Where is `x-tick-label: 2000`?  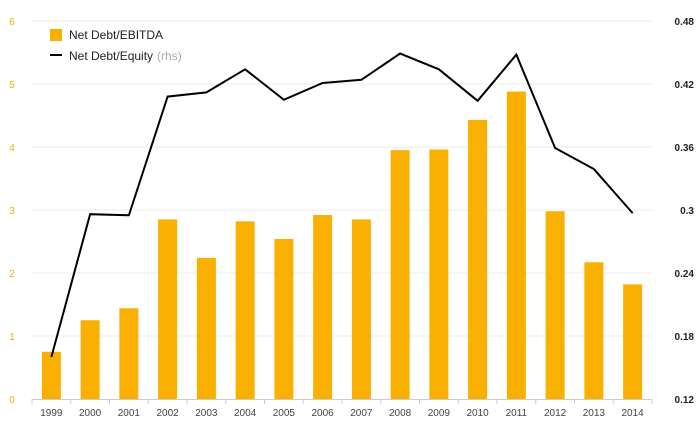
x-tick-label: 2000 is located at coordinates (90, 413).